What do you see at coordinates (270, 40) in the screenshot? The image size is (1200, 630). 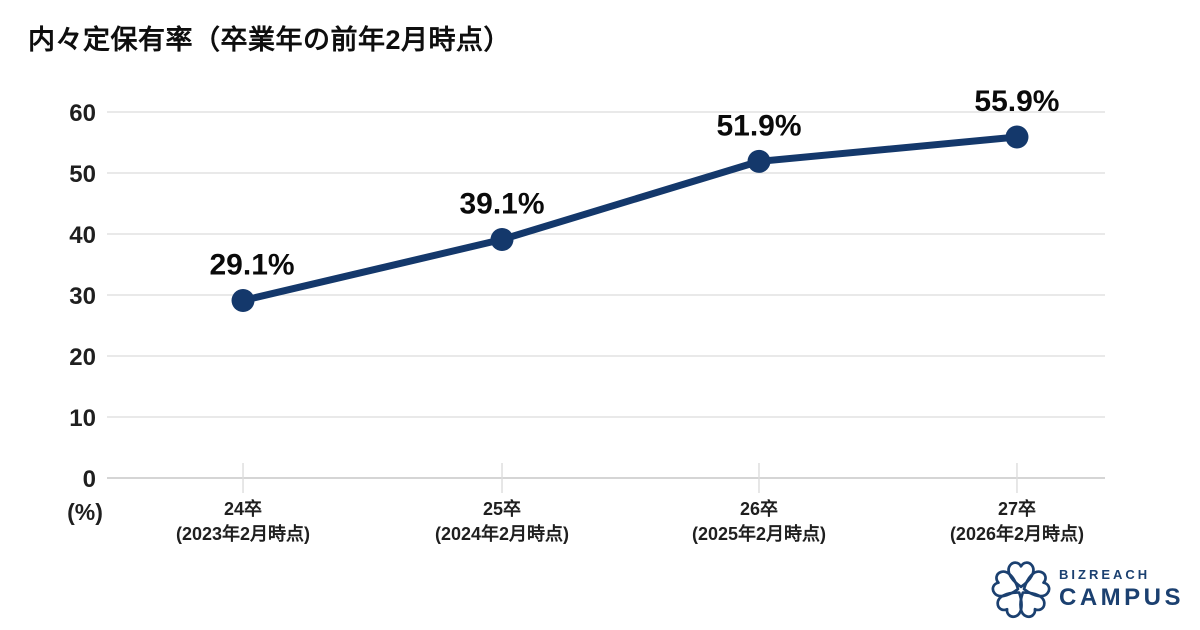 I see `chart-title: 内々定保有率（卒業年の前年2月時点）` at bounding box center [270, 40].